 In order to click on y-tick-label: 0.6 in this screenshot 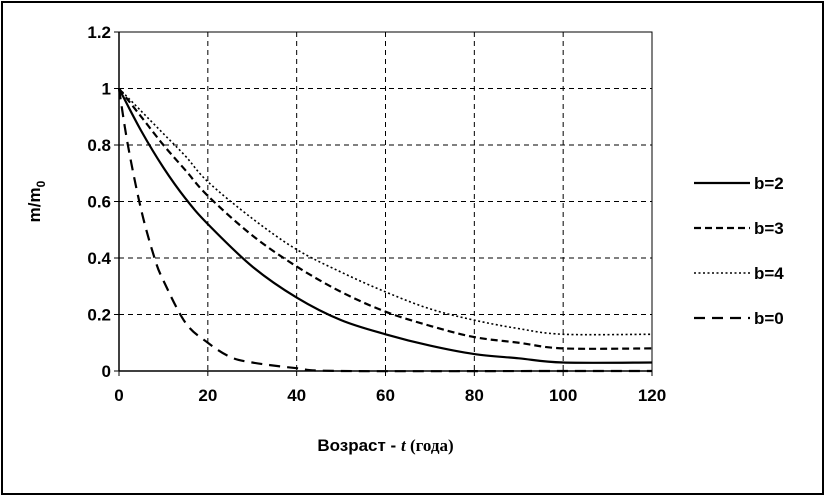, I will do `click(99, 202)`.